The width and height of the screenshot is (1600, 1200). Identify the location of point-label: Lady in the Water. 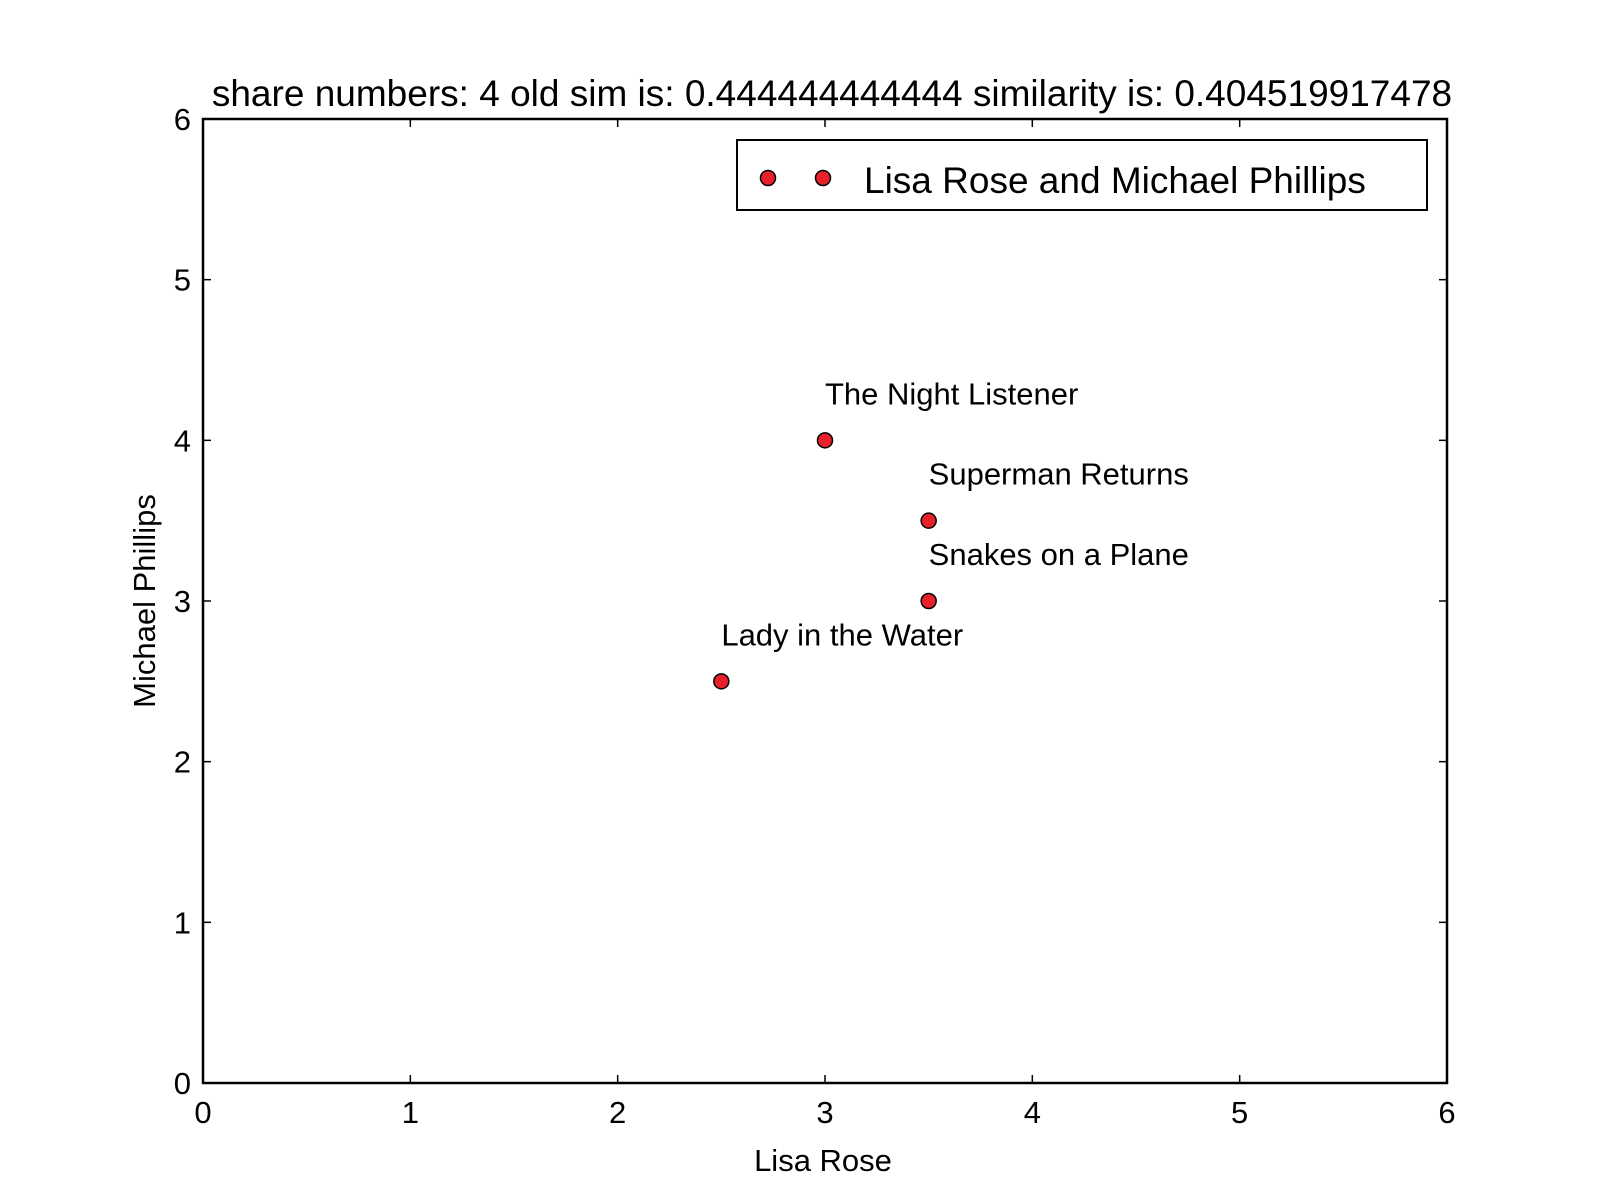
(842, 634).